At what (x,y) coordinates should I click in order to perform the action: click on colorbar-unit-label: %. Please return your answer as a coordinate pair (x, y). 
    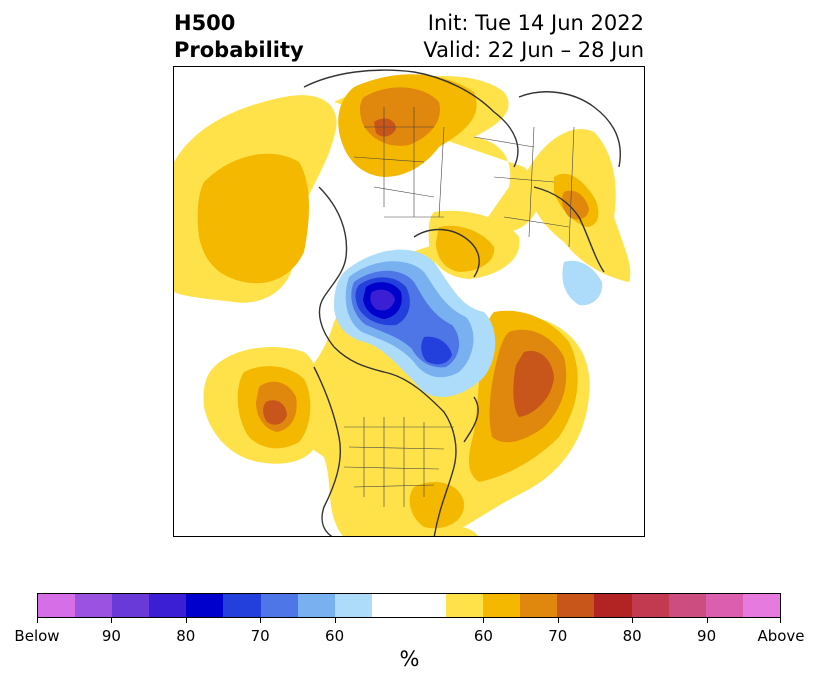
    Looking at the image, I should click on (409, 659).